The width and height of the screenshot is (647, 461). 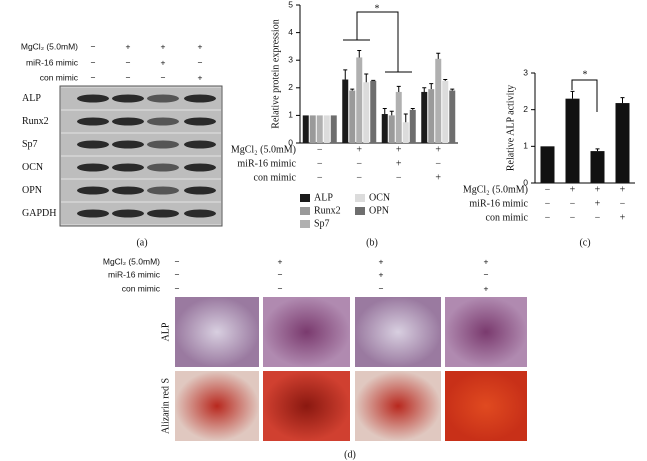 What do you see at coordinates (165, 406) in the screenshot?
I see `row-label: Alizarin red S` at bounding box center [165, 406].